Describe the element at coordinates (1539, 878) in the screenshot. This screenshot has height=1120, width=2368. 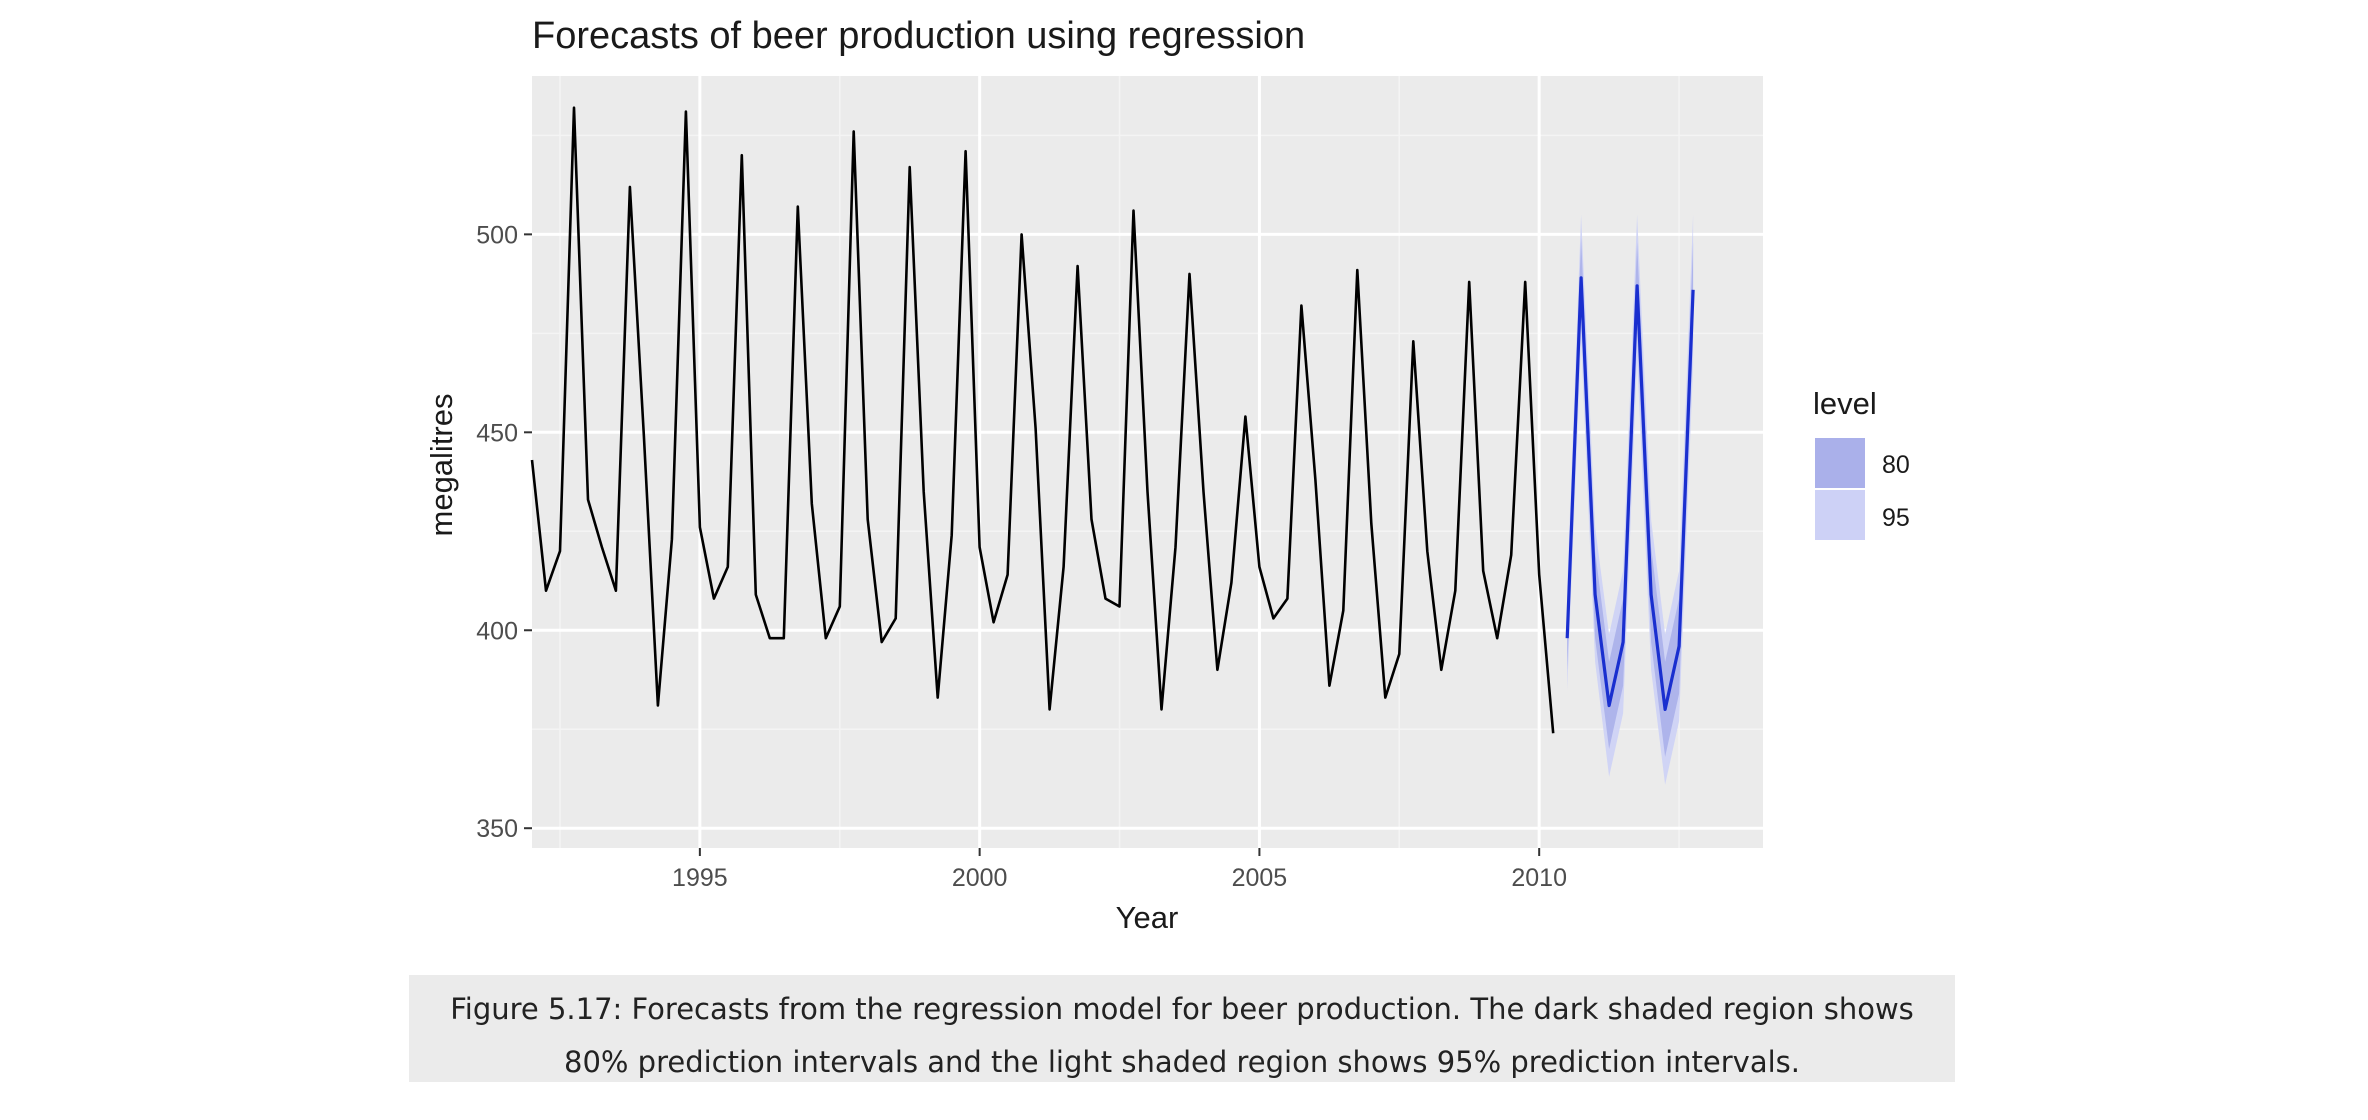
I see `x-tick-label: 2010` at that location.